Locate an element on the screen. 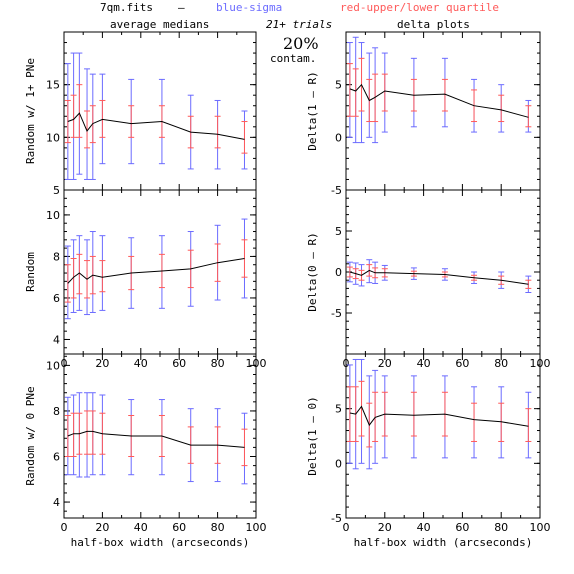 The height and width of the screenshot is (574, 574). right-column-title: delta plots is located at coordinates (433, 24).